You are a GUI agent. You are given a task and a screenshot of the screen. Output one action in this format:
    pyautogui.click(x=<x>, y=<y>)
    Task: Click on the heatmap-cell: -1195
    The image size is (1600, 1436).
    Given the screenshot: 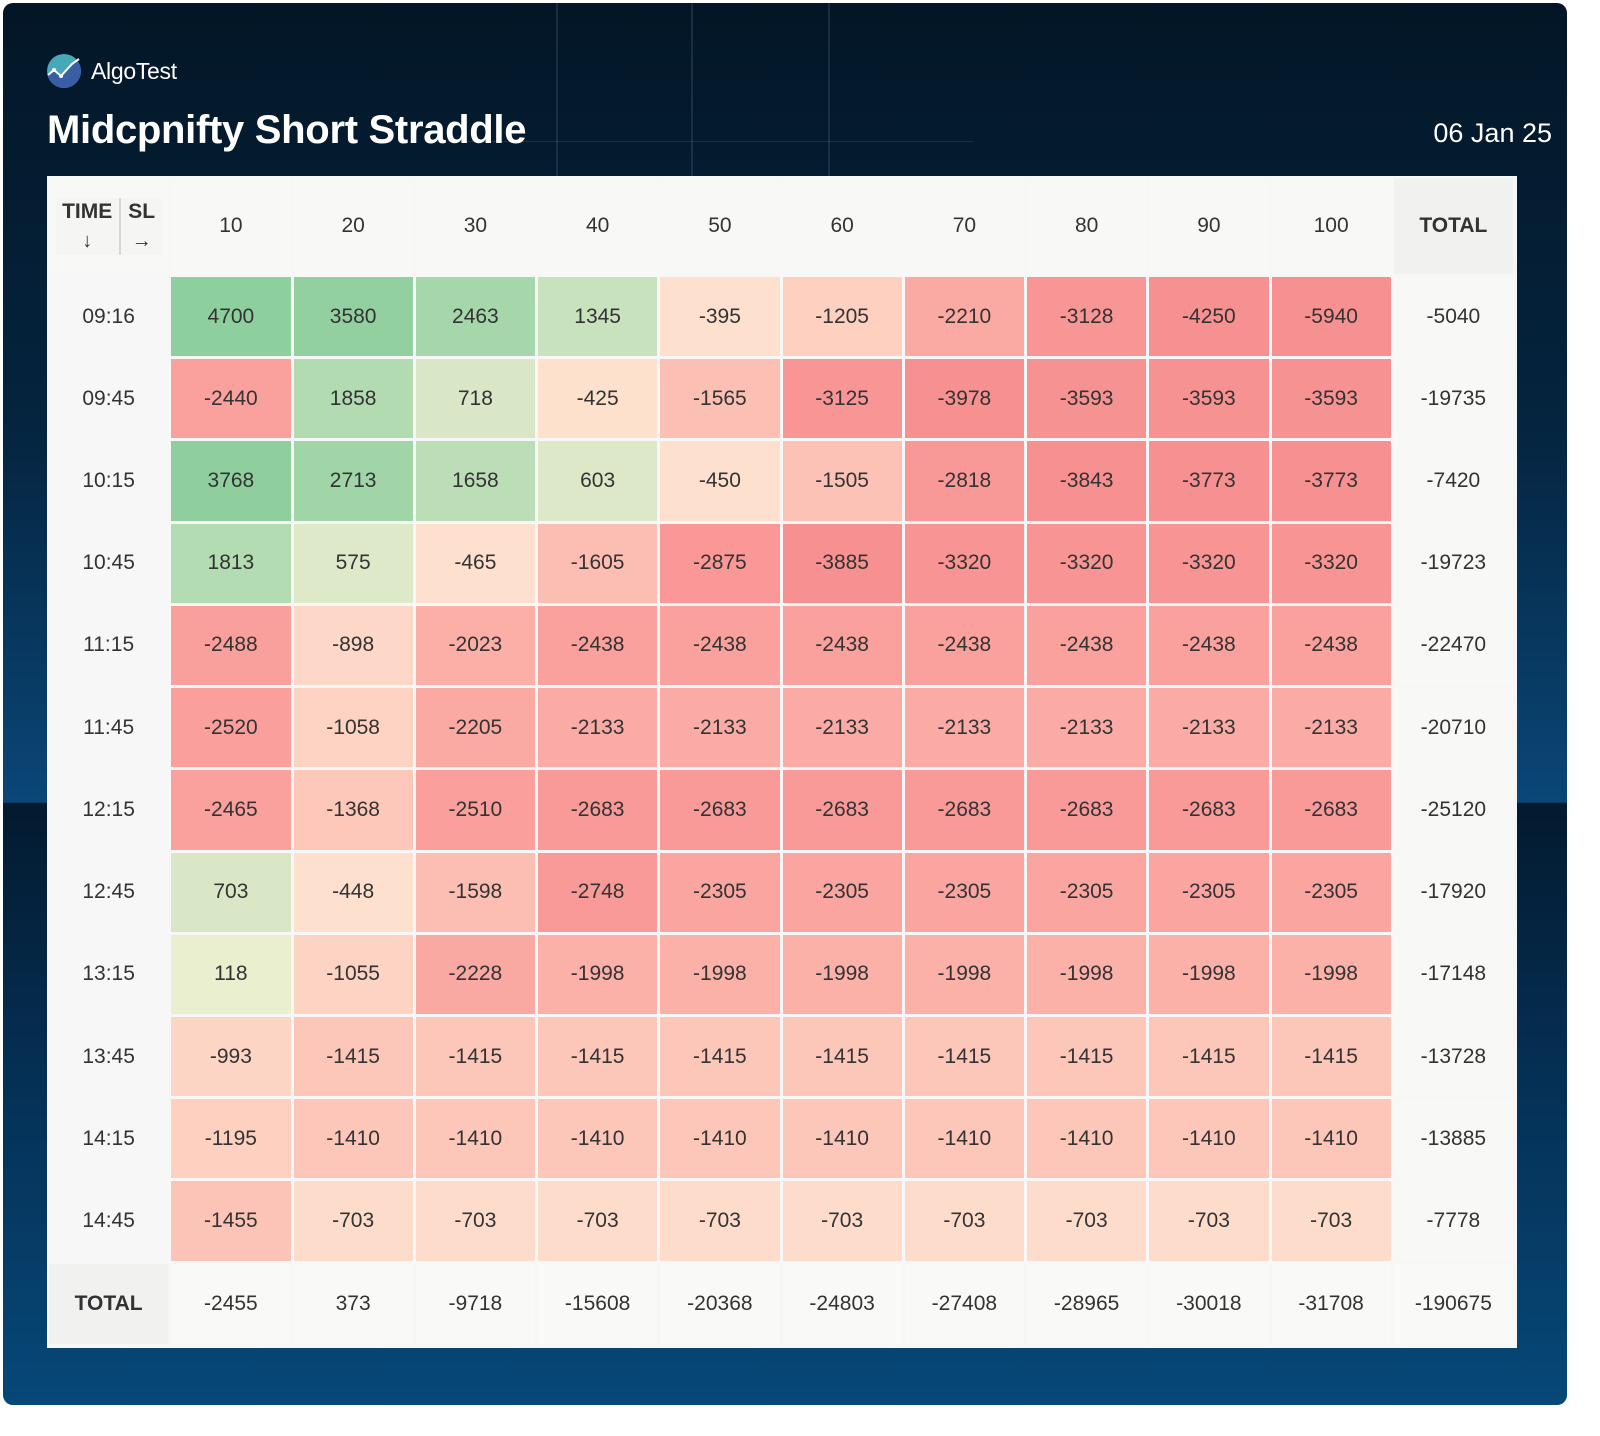 What is the action you would take?
    pyautogui.click(x=231, y=1139)
    